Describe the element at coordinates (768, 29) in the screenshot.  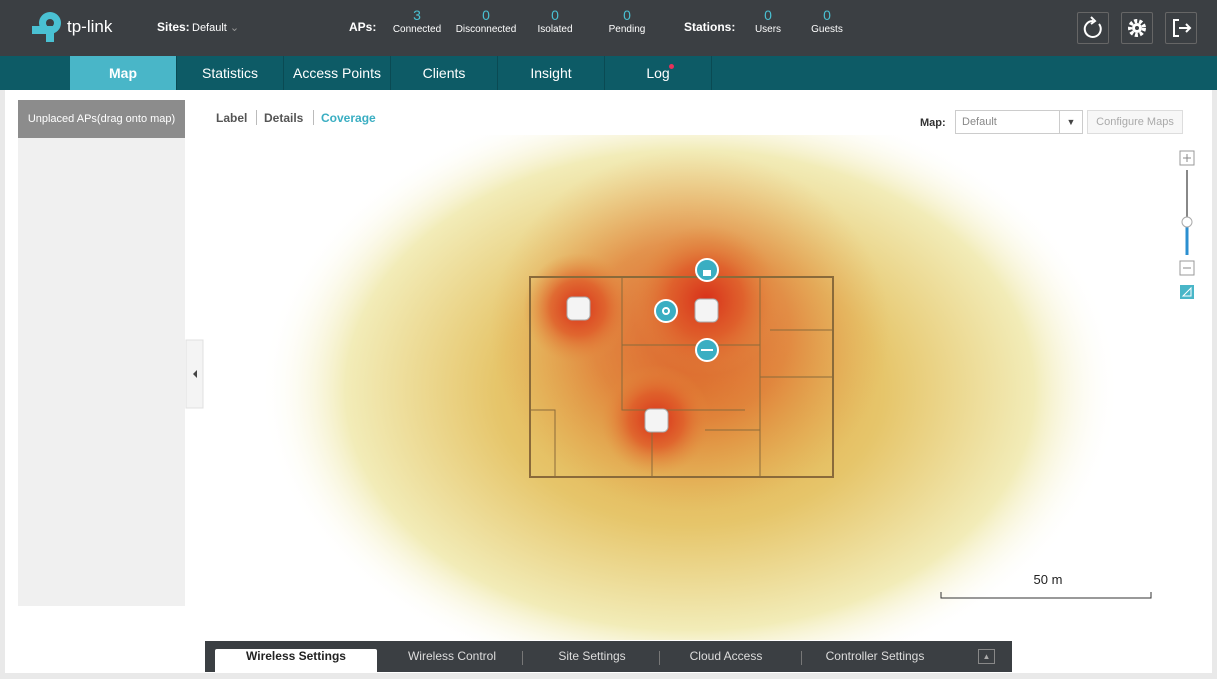
I see `station-stat-label: Users` at that location.